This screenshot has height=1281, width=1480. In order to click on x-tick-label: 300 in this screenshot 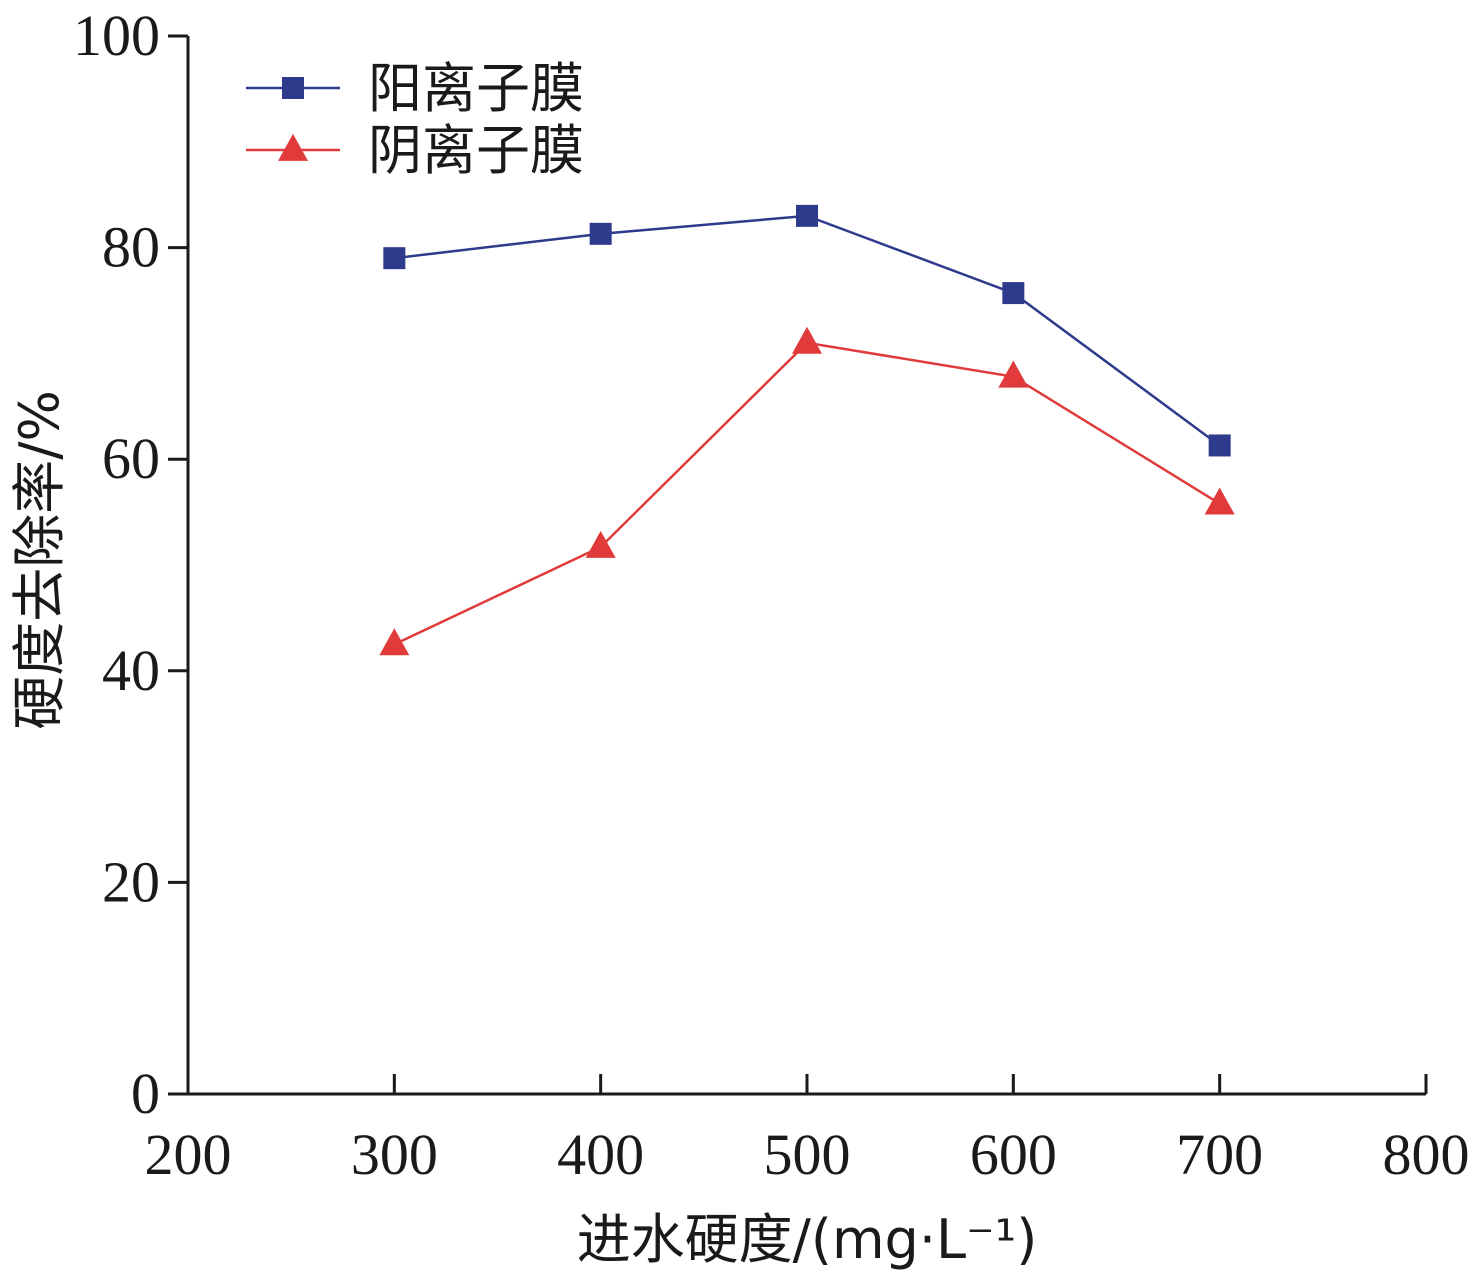, I will do `click(394, 1154)`.